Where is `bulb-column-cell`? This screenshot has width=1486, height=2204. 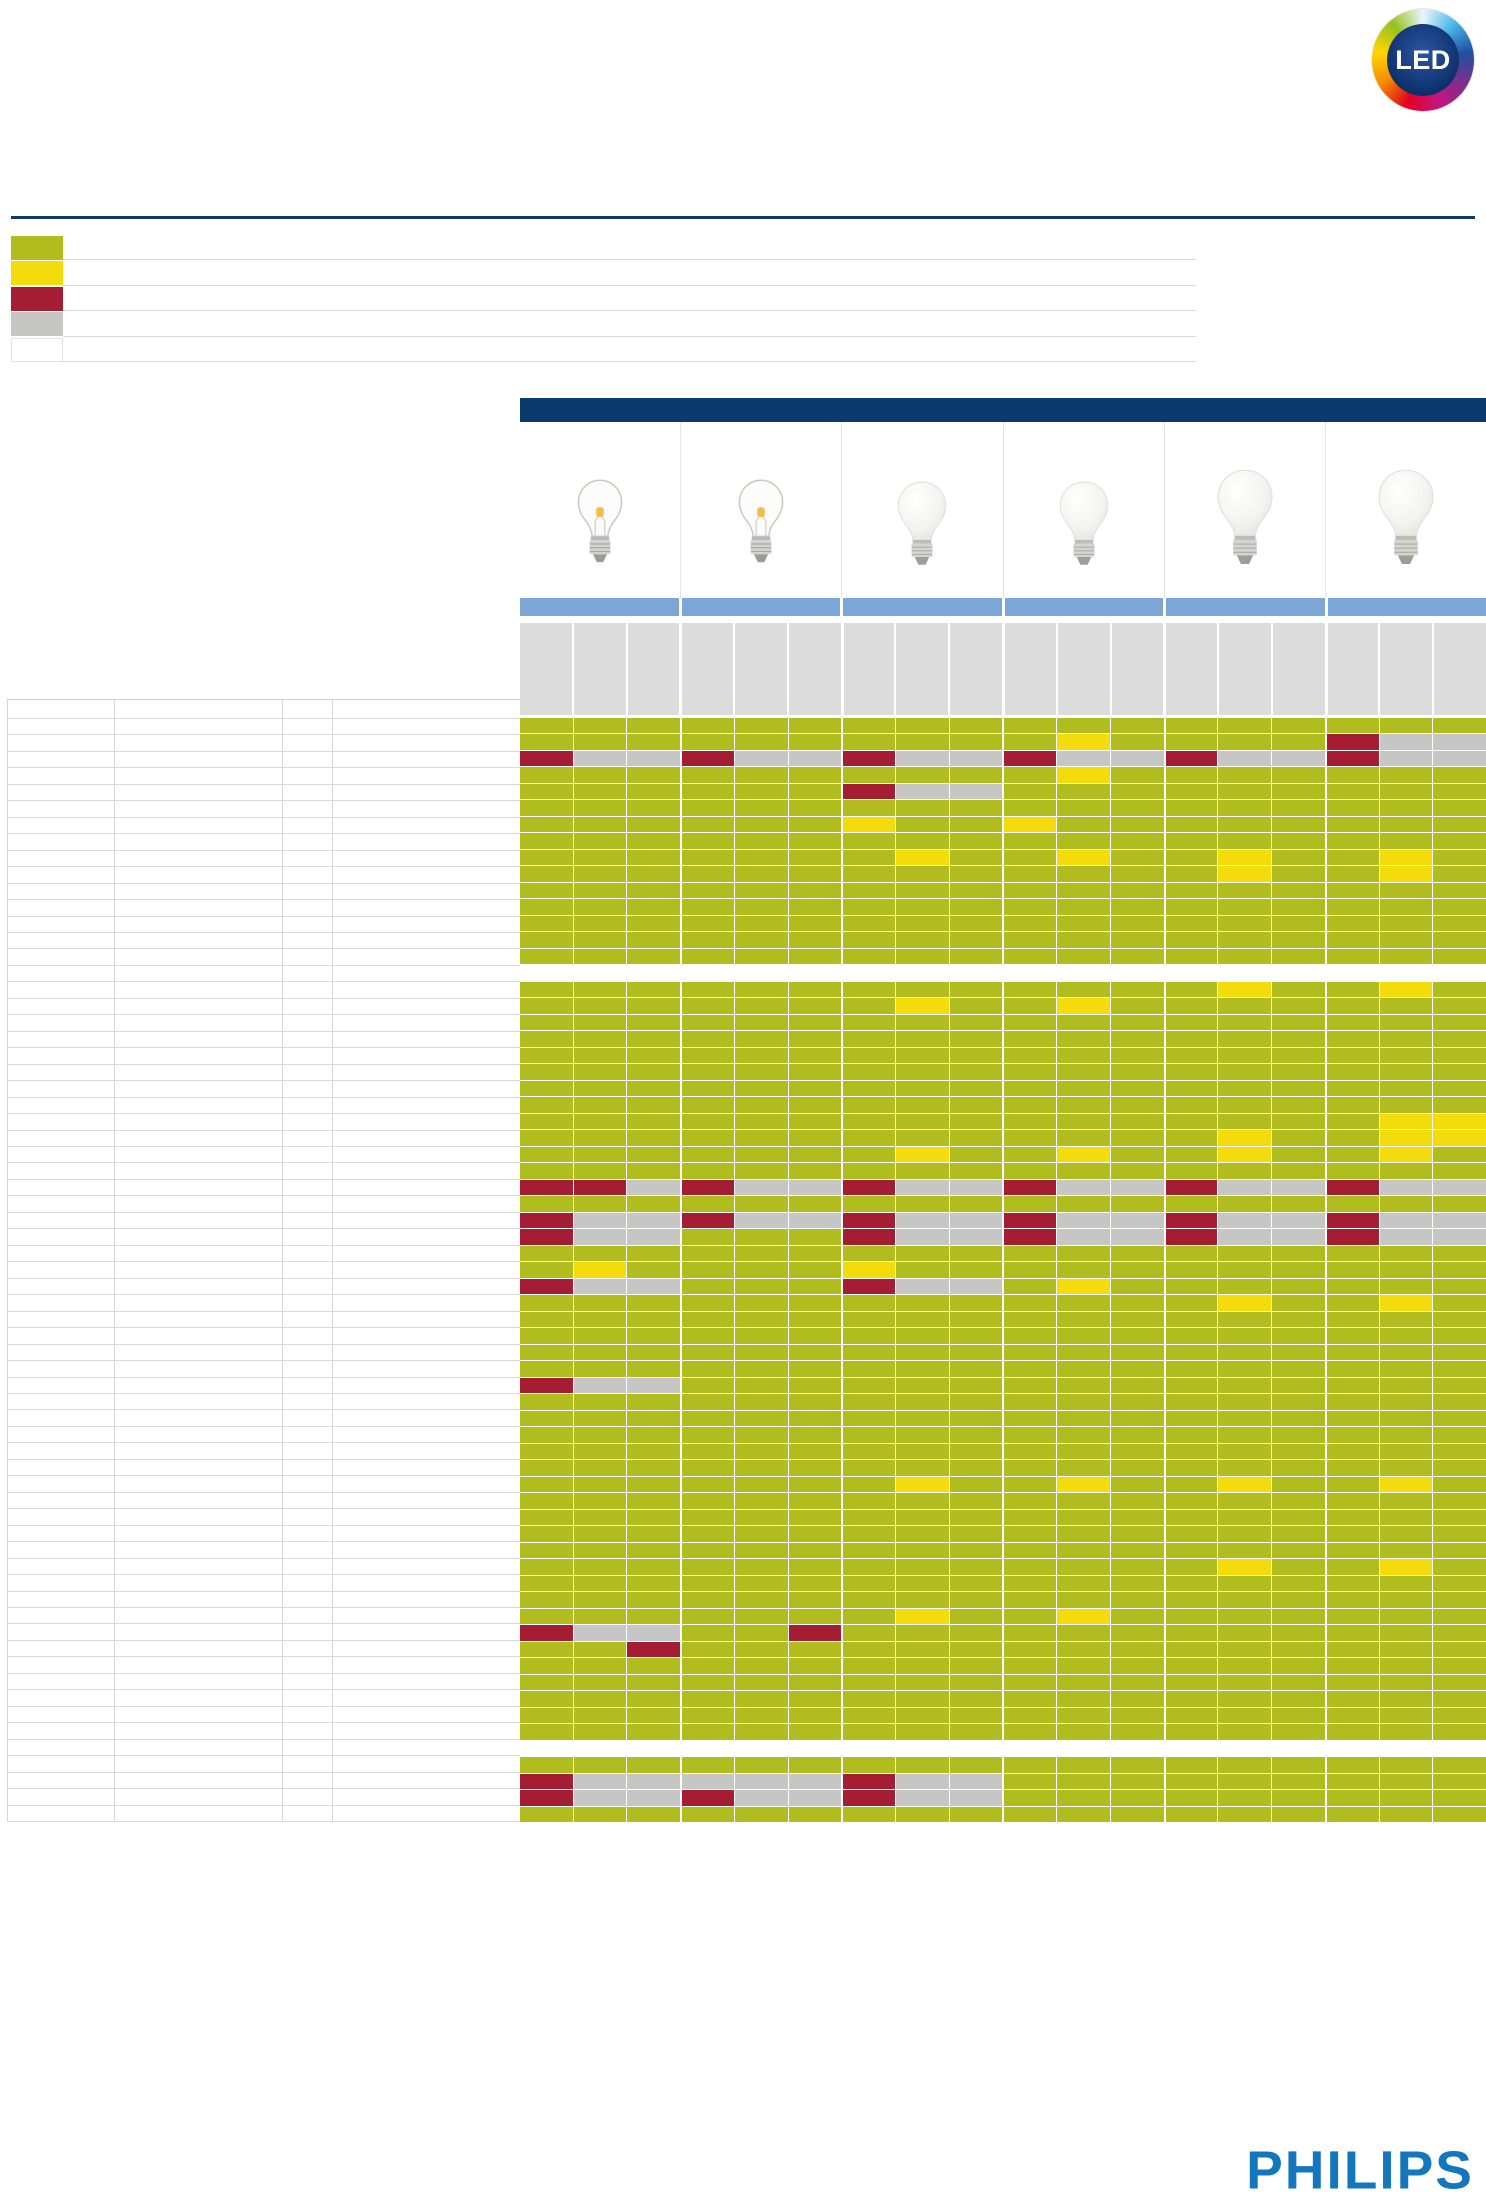 bulb-column-cell is located at coordinates (1406, 510).